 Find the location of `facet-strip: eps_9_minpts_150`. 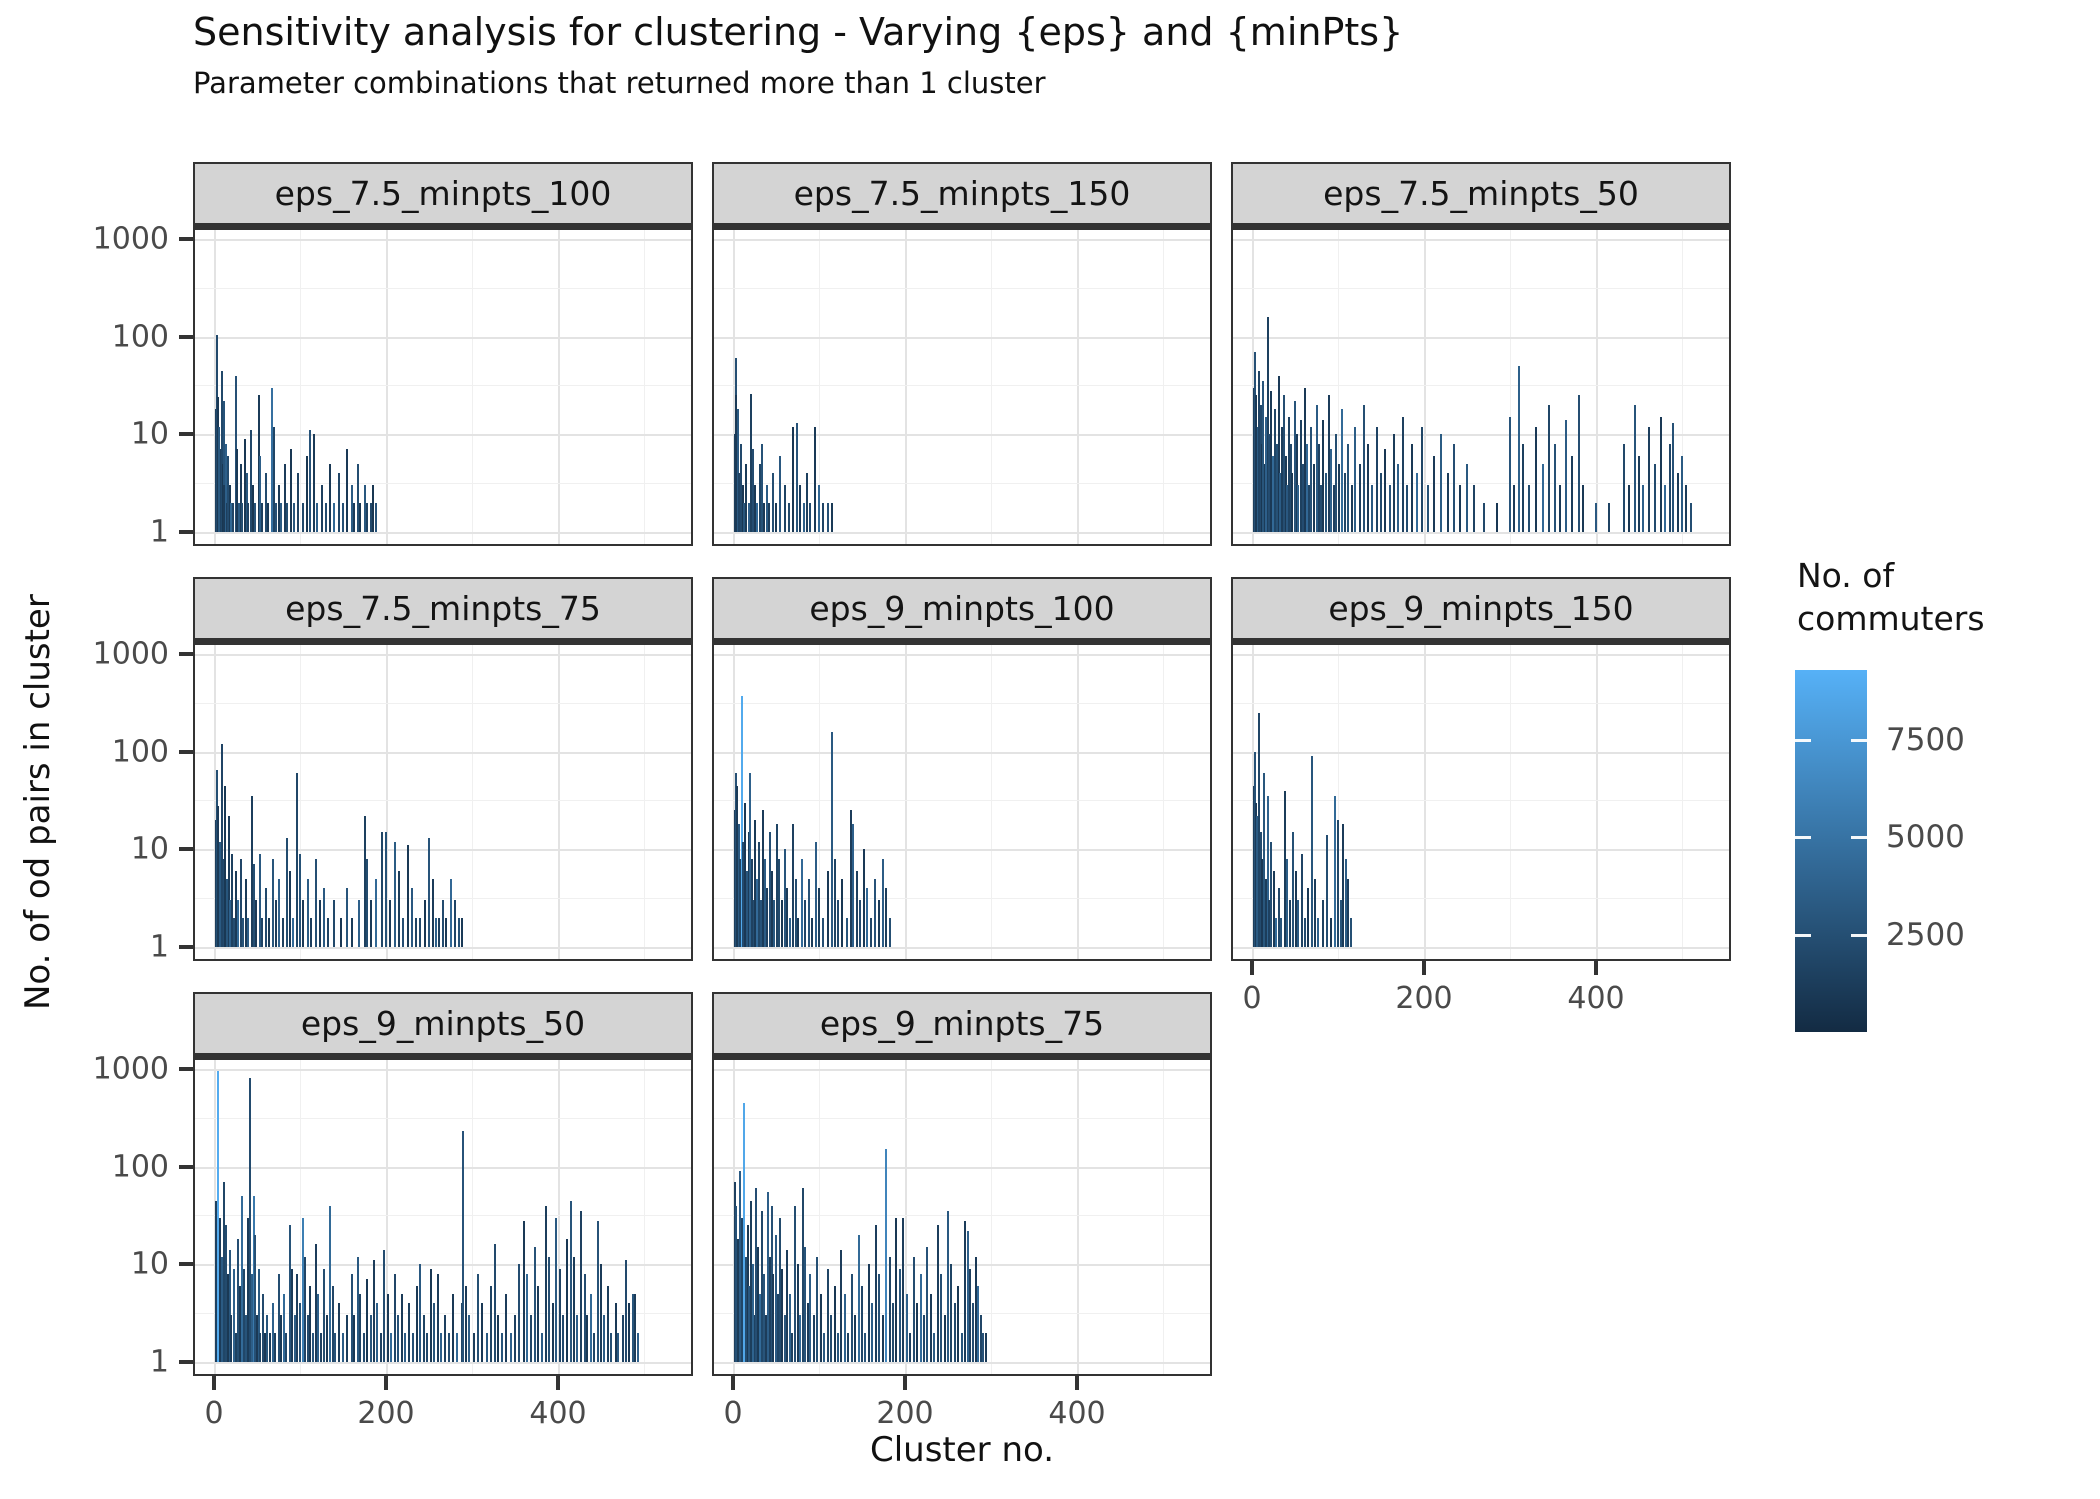

facet-strip: eps_9_minpts_150 is located at coordinates (1481, 610).